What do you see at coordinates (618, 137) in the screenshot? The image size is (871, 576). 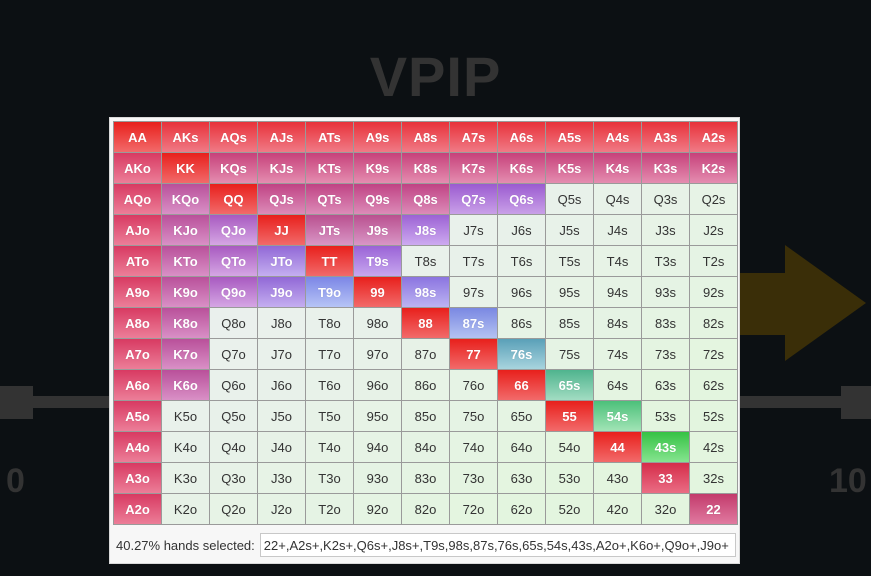 I see `hand-cell-A4s: A4s` at bounding box center [618, 137].